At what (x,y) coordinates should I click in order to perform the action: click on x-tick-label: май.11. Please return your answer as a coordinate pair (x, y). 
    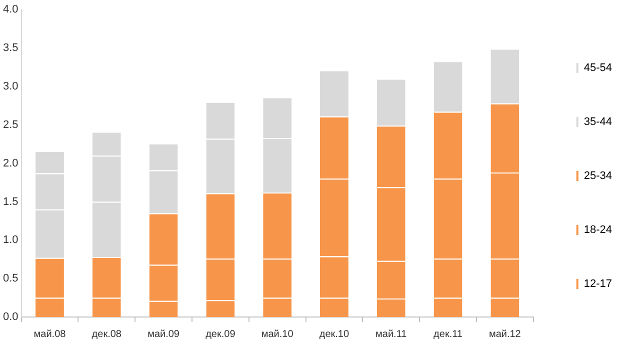
    Looking at the image, I should click on (392, 334).